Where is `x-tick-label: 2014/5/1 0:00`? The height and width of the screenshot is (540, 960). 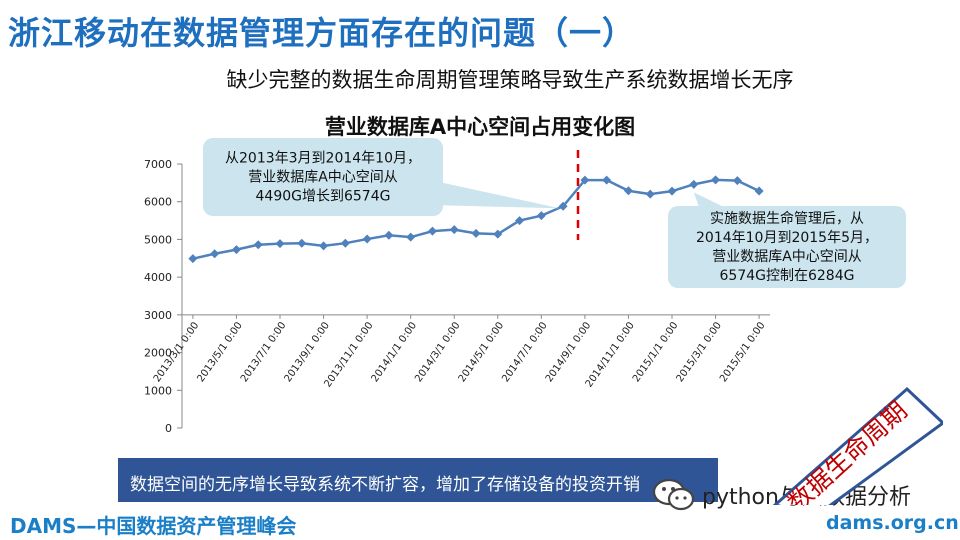 x-tick-label: 2014/5/1 0:00 is located at coordinates (481, 352).